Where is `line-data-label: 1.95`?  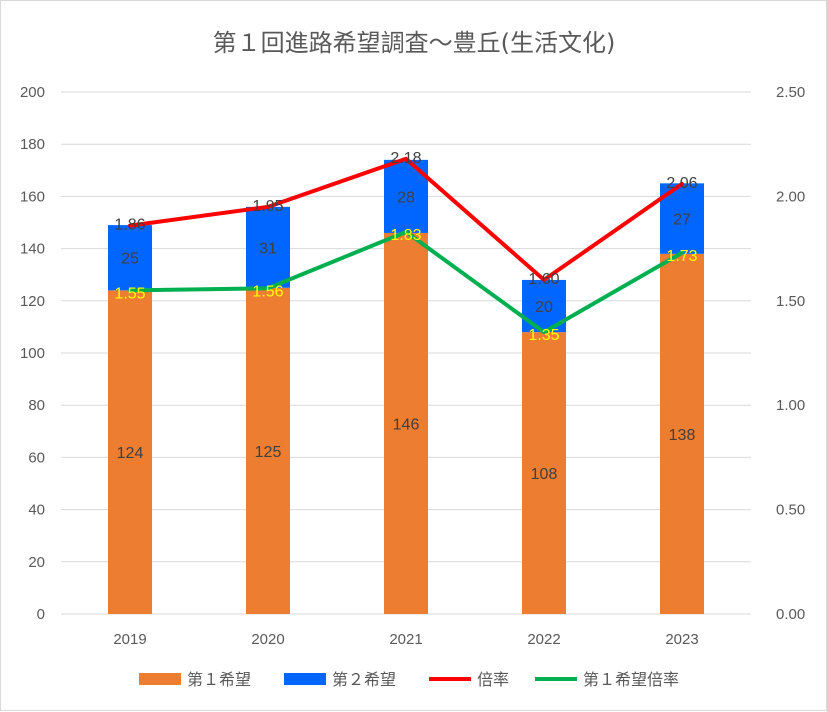
line-data-label: 1.95 is located at coordinates (267, 206).